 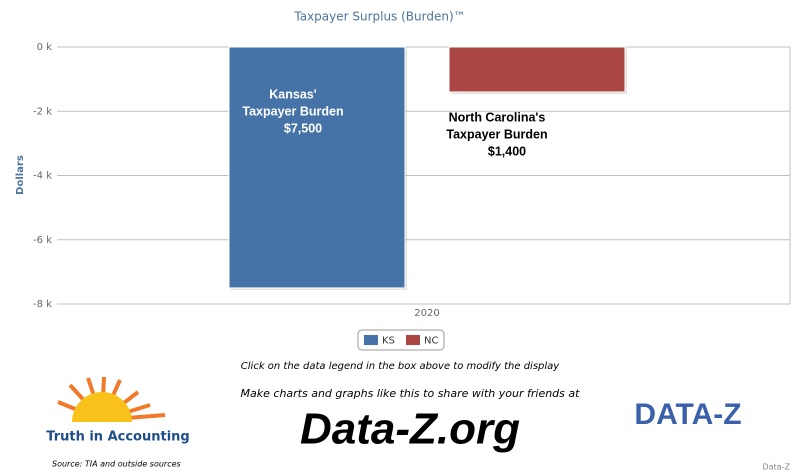 I want to click on source: Source: TIA and outside sources, so click(x=116, y=464).